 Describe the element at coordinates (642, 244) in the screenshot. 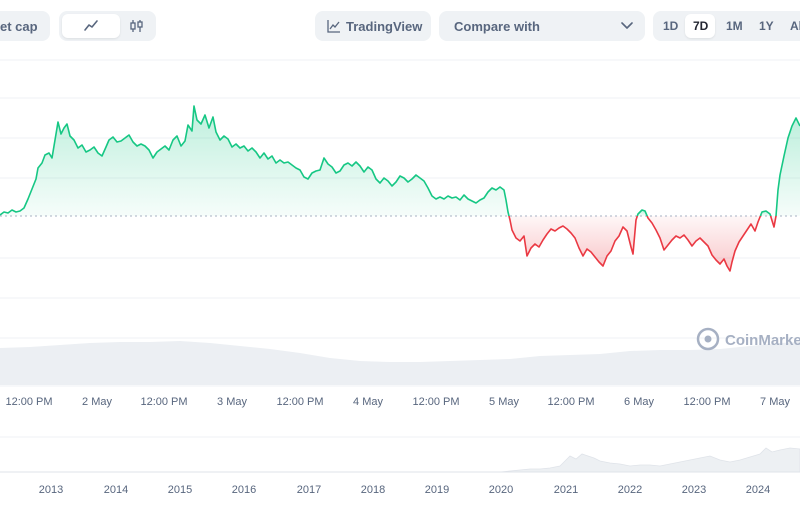

I see `price-line-down` at that location.